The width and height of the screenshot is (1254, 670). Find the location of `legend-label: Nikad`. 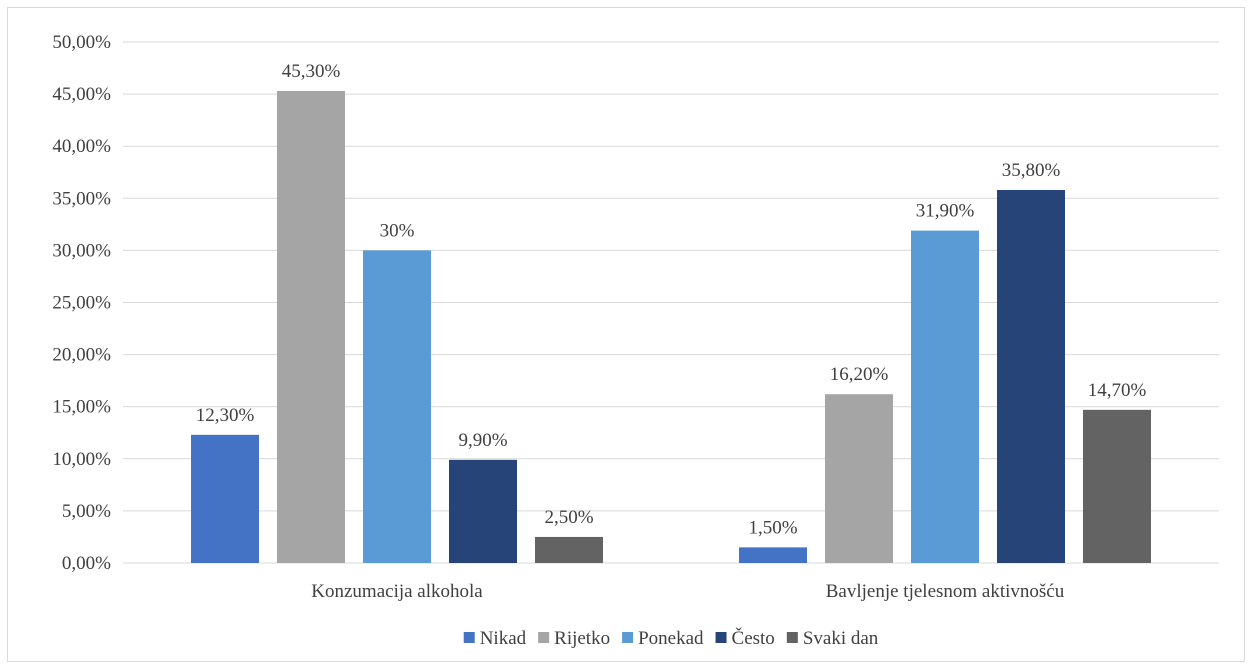

legend-label: Nikad is located at coordinates (503, 638).